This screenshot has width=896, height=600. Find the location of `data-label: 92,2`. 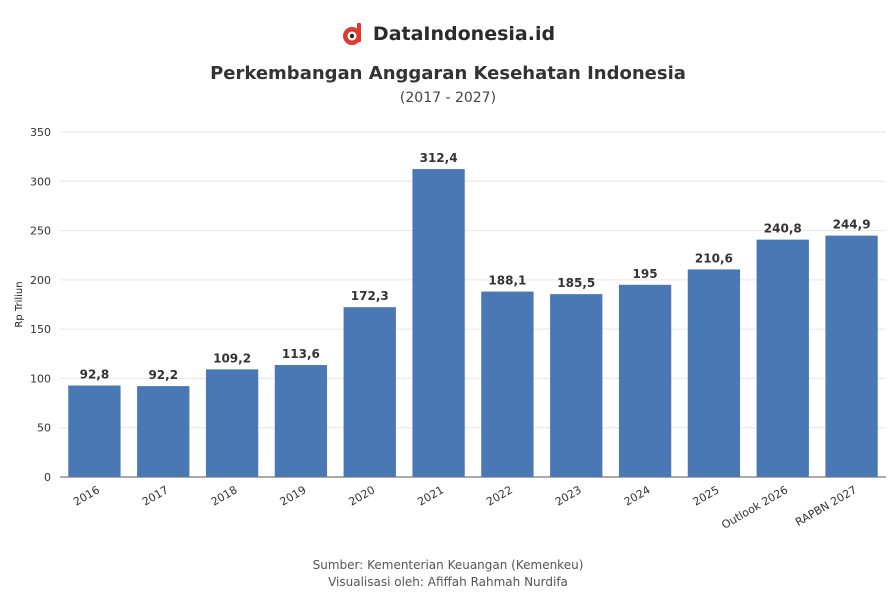

data-label: 92,2 is located at coordinates (163, 375).